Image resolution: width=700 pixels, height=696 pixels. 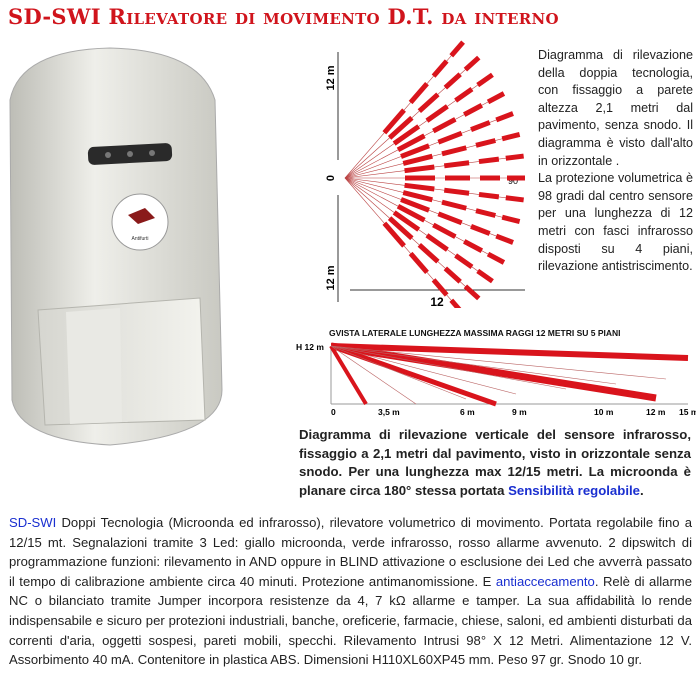 I want to click on label-angle: 90°, so click(x=515, y=181).